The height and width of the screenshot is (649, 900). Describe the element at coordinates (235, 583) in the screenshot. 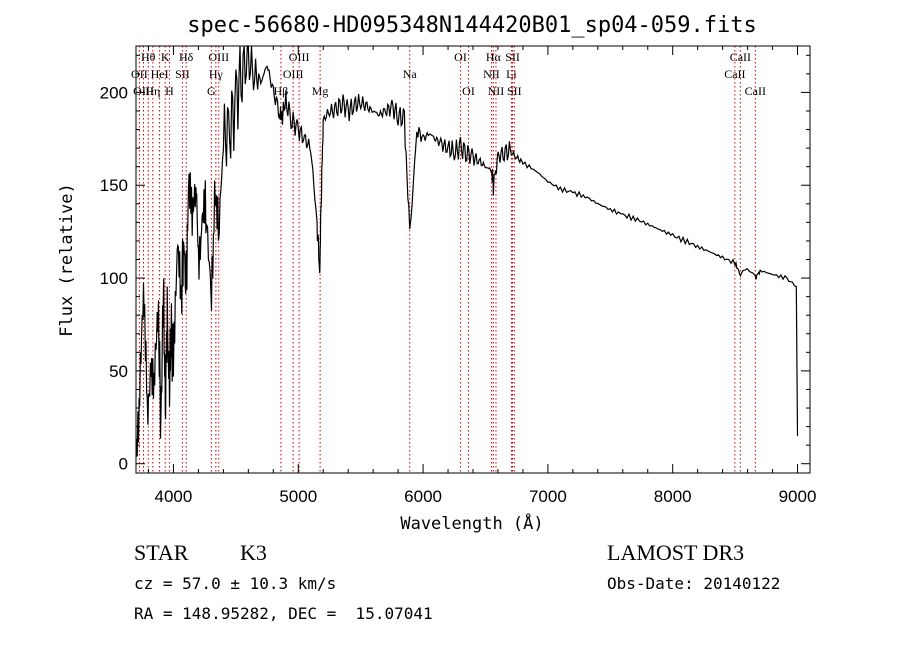

I see `redshift-cz: cz = 57.0 ± 10.3 km/s` at that location.